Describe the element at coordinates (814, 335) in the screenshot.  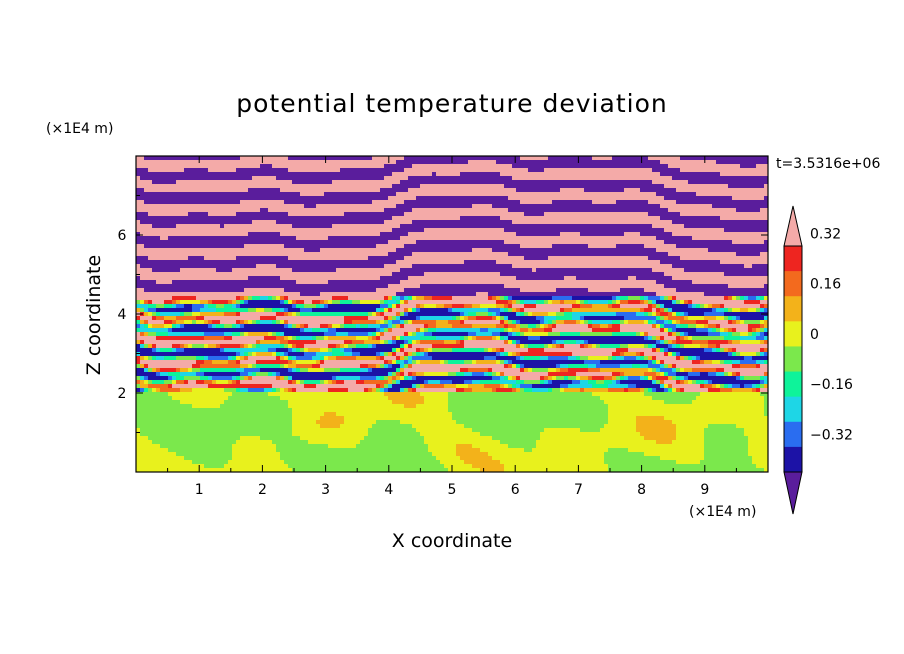
I see `colorbar-tick-label: 0` at that location.